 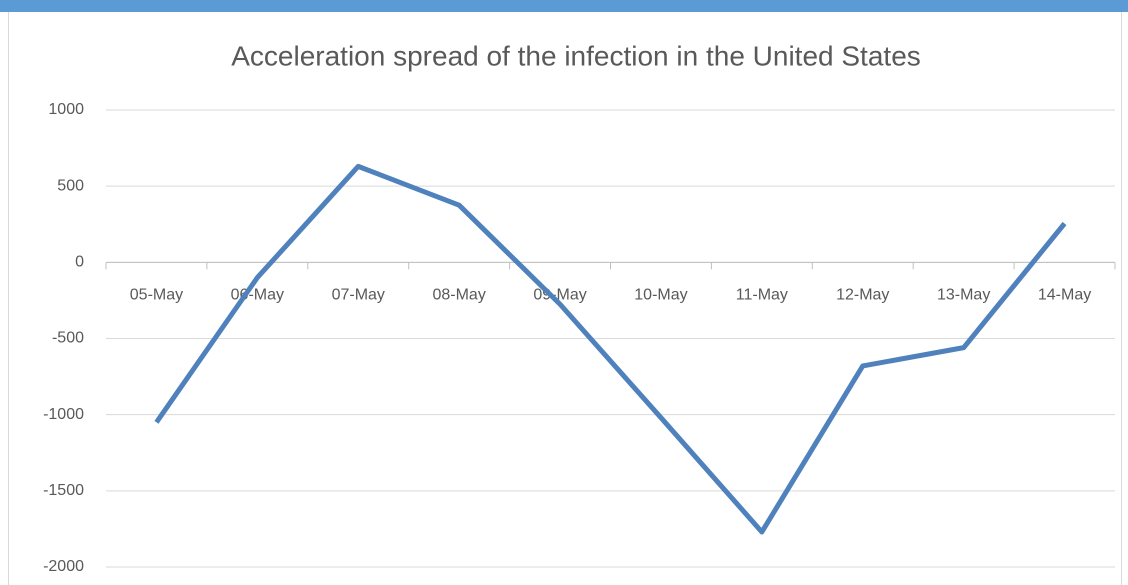 I want to click on y-tick-label: -500, so click(x=68, y=338).